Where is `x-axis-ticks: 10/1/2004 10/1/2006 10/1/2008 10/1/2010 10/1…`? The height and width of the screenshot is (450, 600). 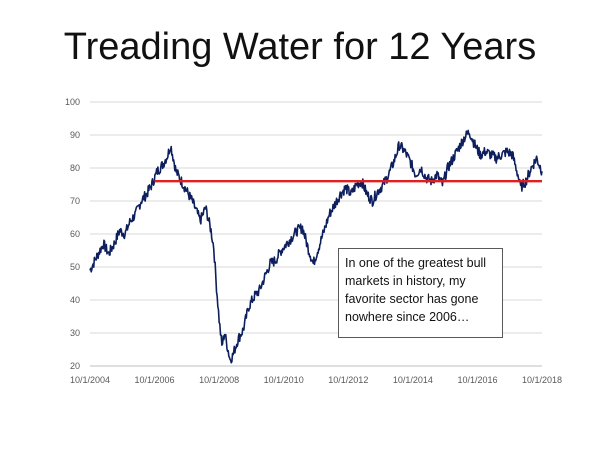
x-axis-ticks: 10/1/2004 10/1/2006 10/1/2008 10/1/2010 10/1… is located at coordinates (316, 380).